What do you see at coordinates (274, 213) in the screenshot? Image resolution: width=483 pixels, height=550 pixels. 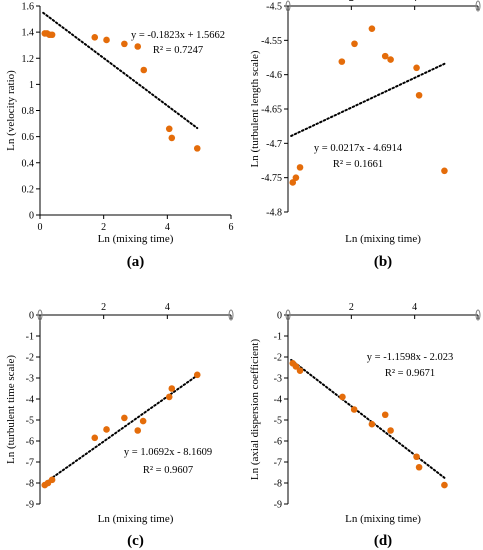 I see `y-tick-label: -4.8` at bounding box center [274, 213].